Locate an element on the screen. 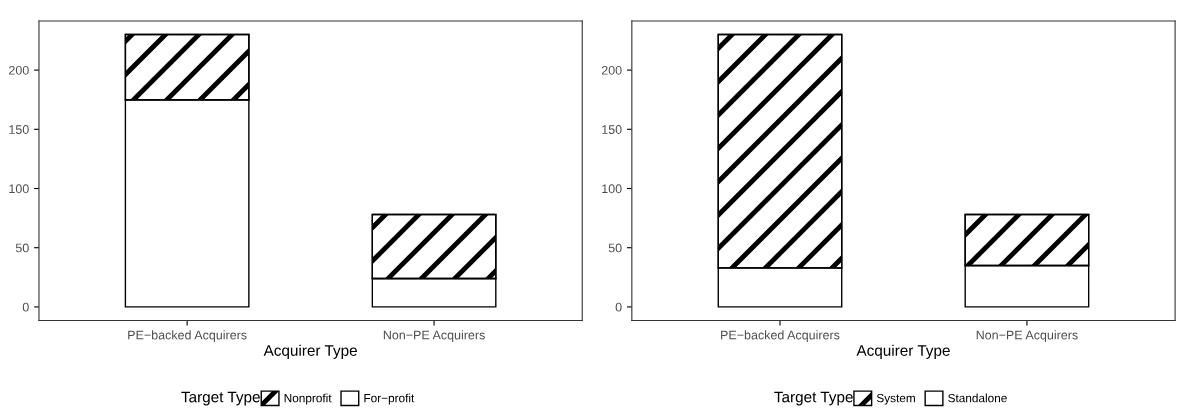 Image resolution: width=1181 pixels, height=419 pixels. legend-label: For−profit is located at coordinates (389, 399).